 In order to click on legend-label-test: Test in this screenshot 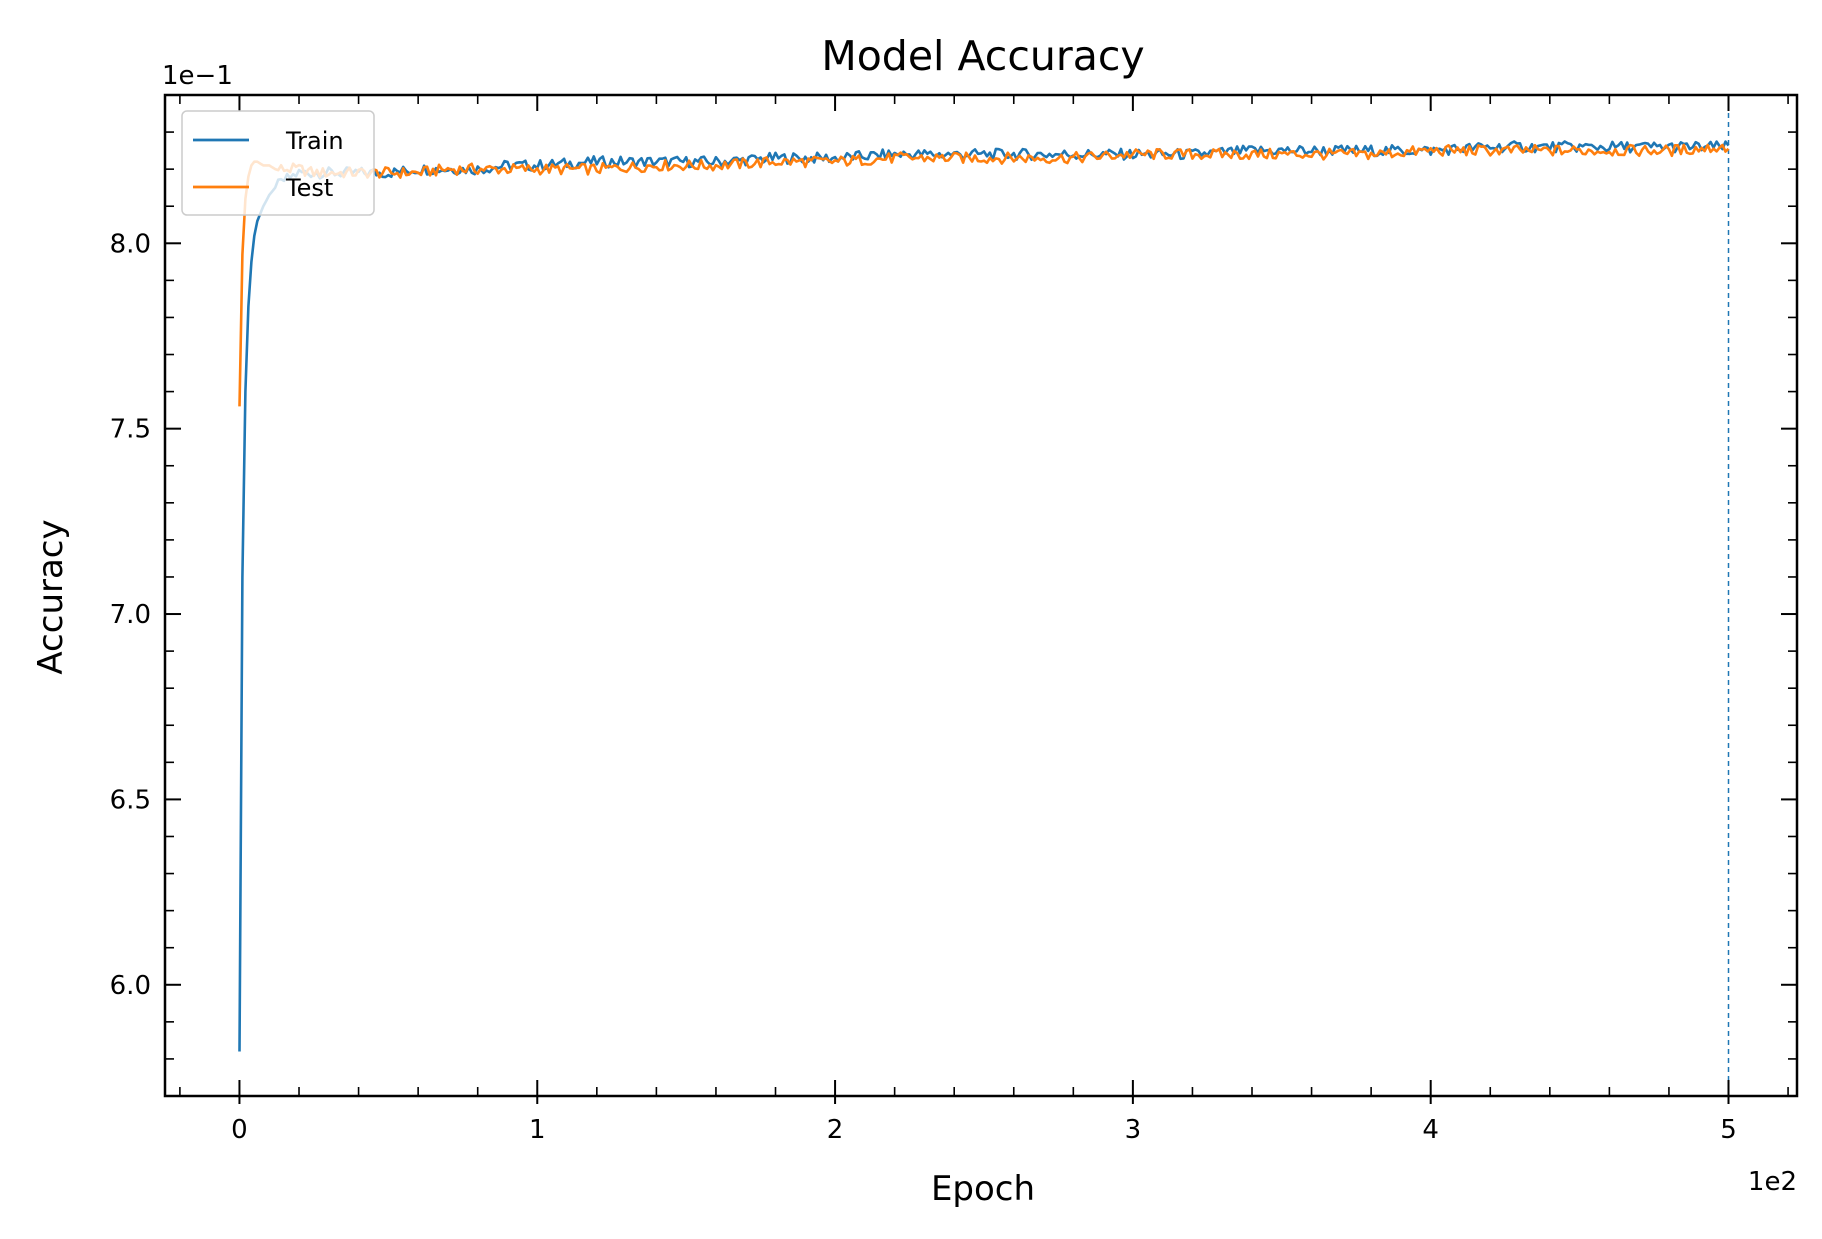, I will do `click(309, 188)`.